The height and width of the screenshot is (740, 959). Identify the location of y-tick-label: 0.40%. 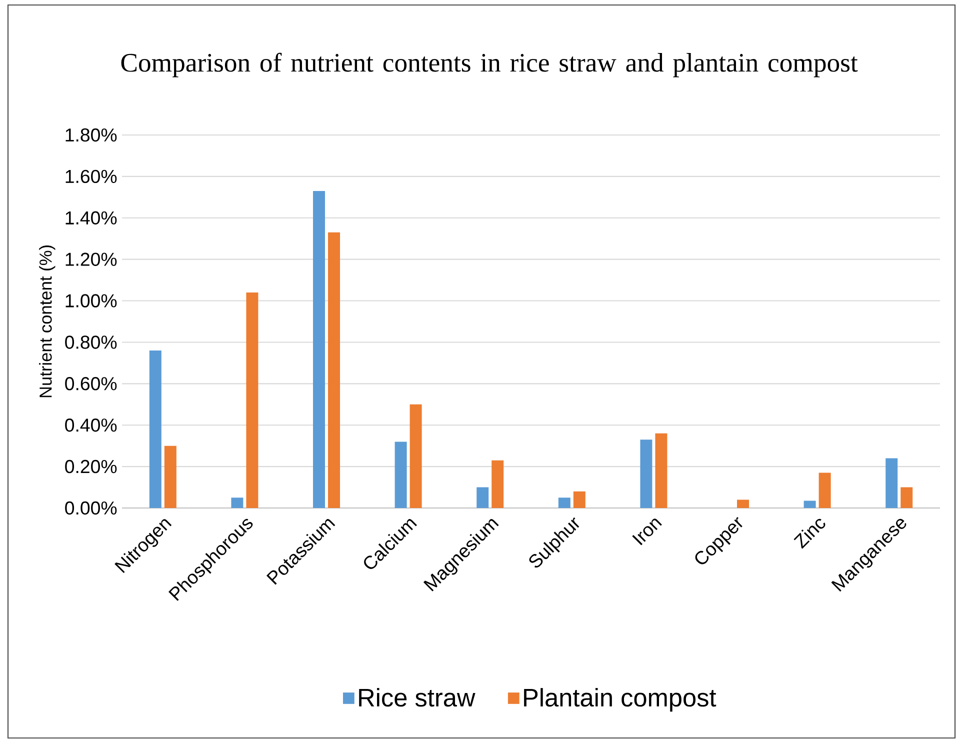
(91, 425).